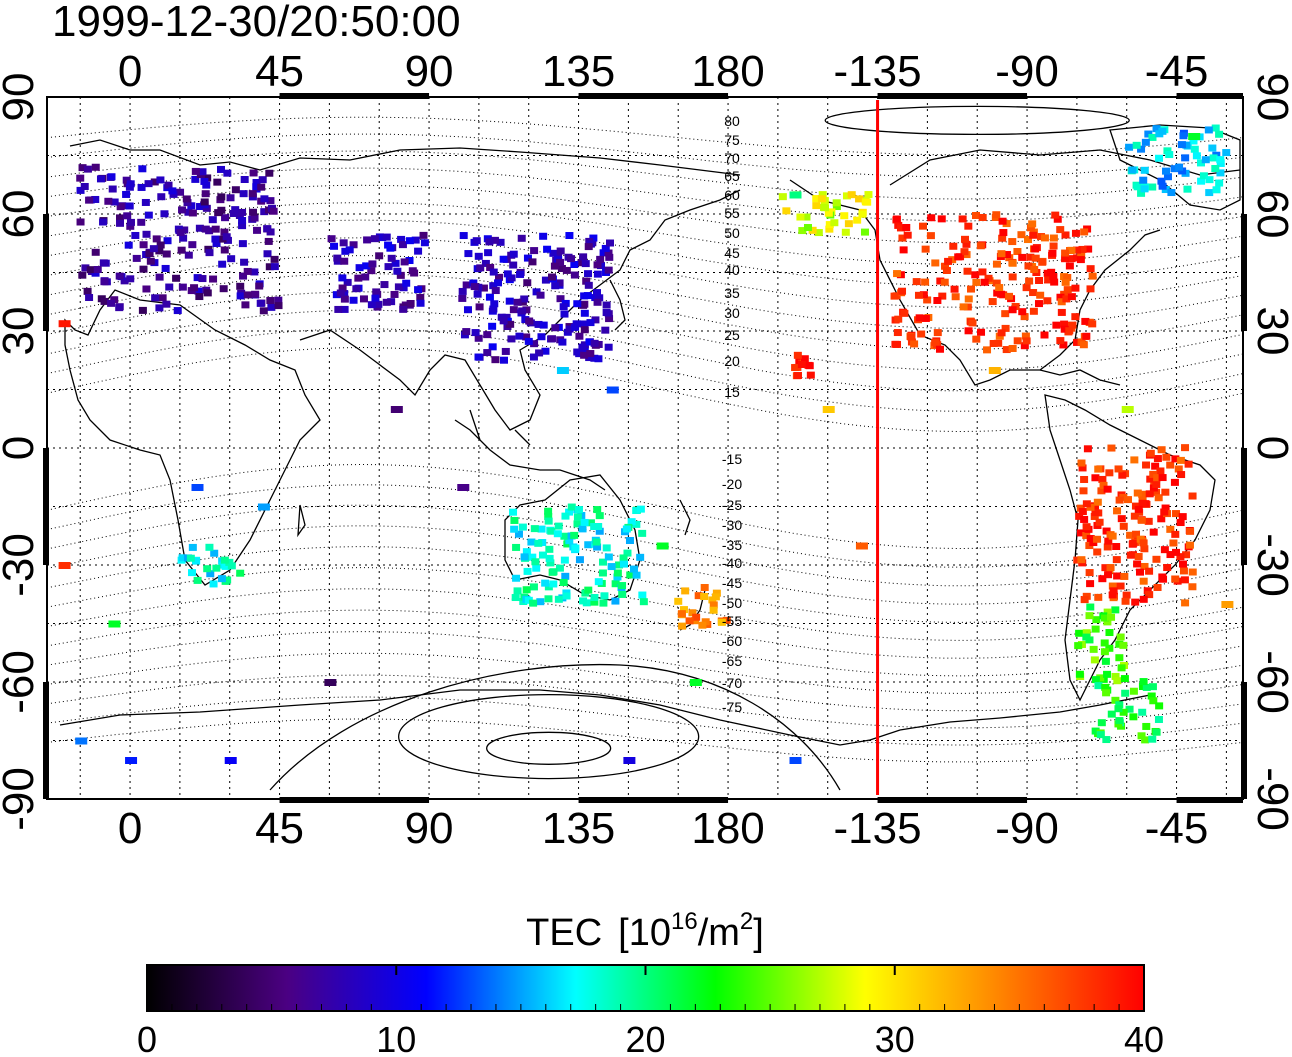 The width and height of the screenshot is (1292, 1057). I want to click on latitude-tick-label: -60, so click(1270, 682).